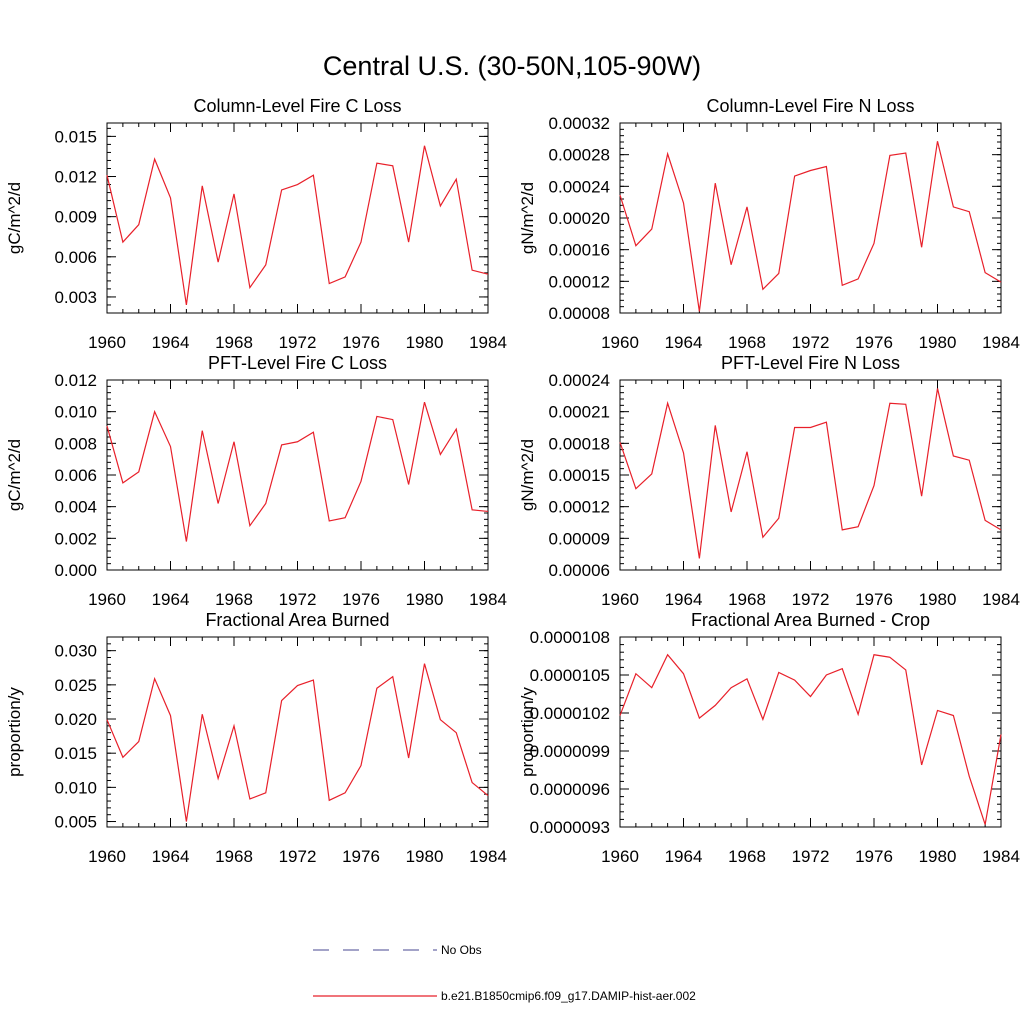 This screenshot has width=1024, height=1029. I want to click on y-tick-label: 0.00032, so click(579, 123).